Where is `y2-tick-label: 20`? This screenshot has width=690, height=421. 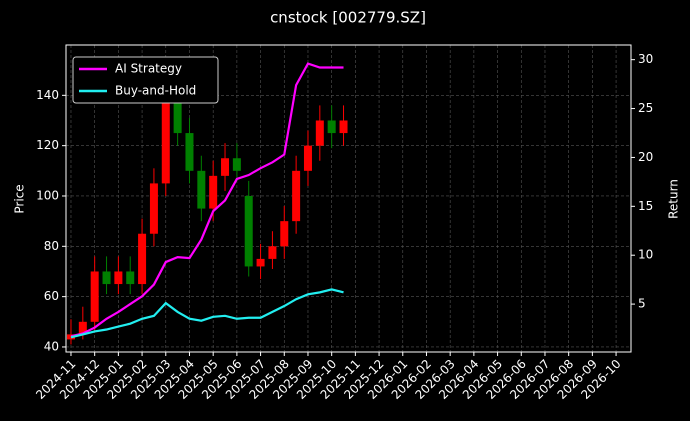 y2-tick-label: 20 is located at coordinates (645, 157).